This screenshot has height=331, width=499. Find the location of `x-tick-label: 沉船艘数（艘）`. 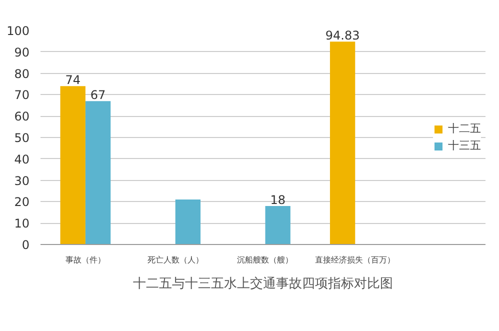

x-tick-label: 沉船艘数（艘） is located at coordinates (265, 260).